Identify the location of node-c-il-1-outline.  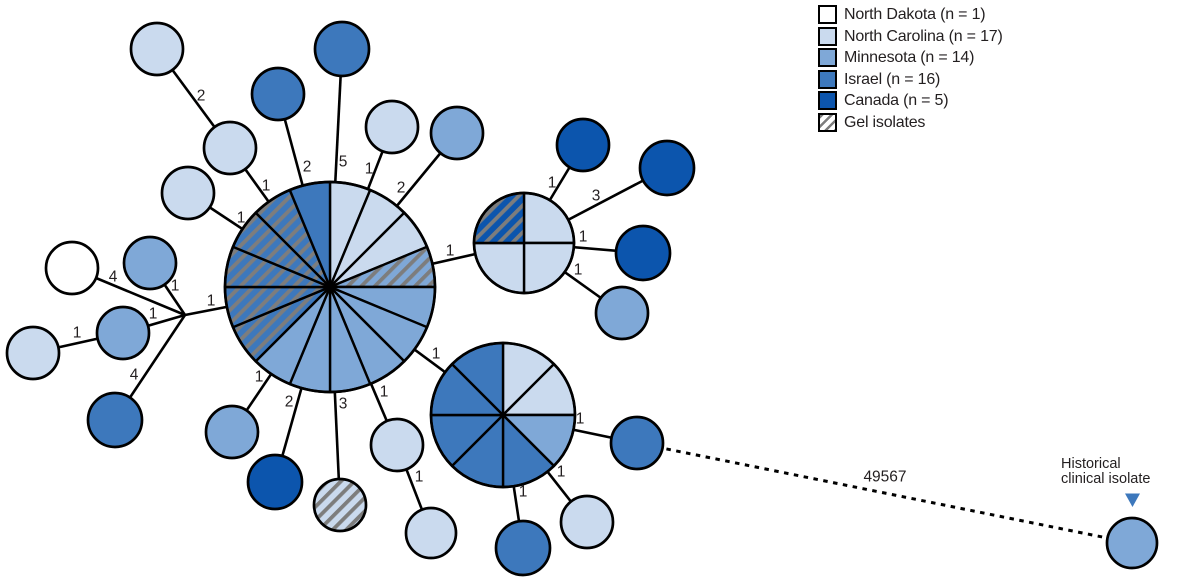
(278, 94).